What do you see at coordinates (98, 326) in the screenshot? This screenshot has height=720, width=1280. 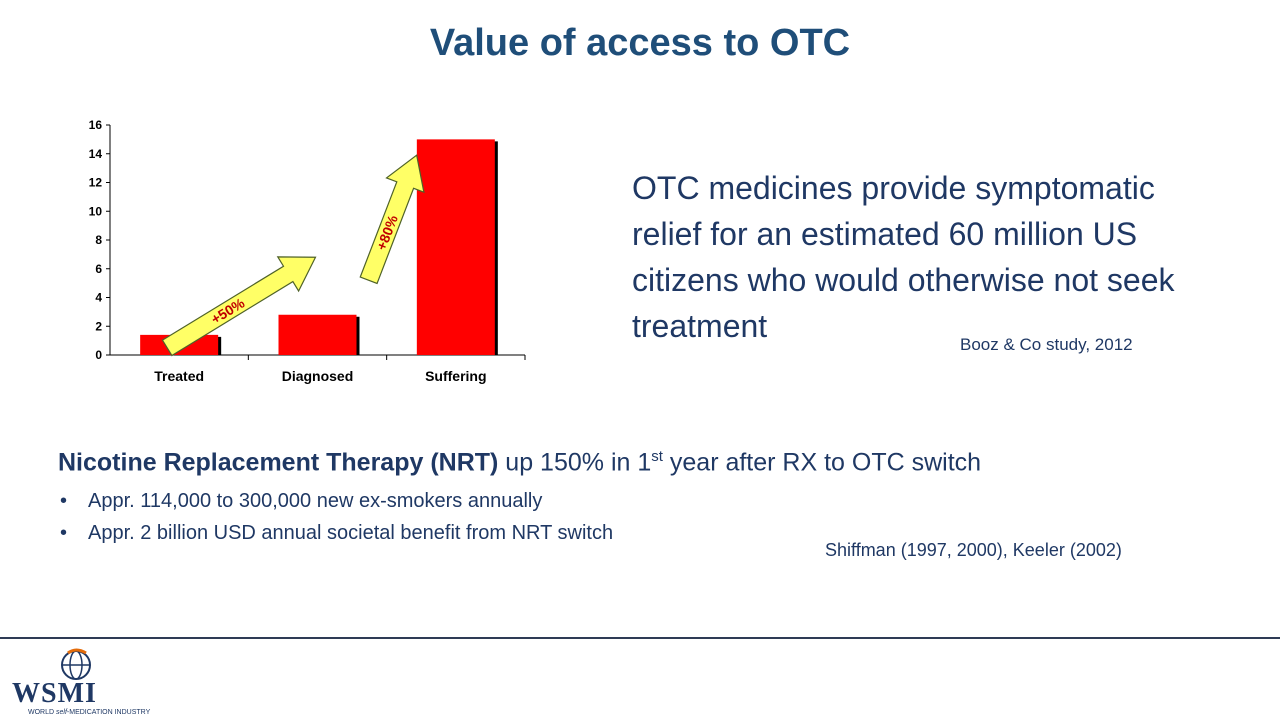 I see `y-tick-label: 2` at bounding box center [98, 326].